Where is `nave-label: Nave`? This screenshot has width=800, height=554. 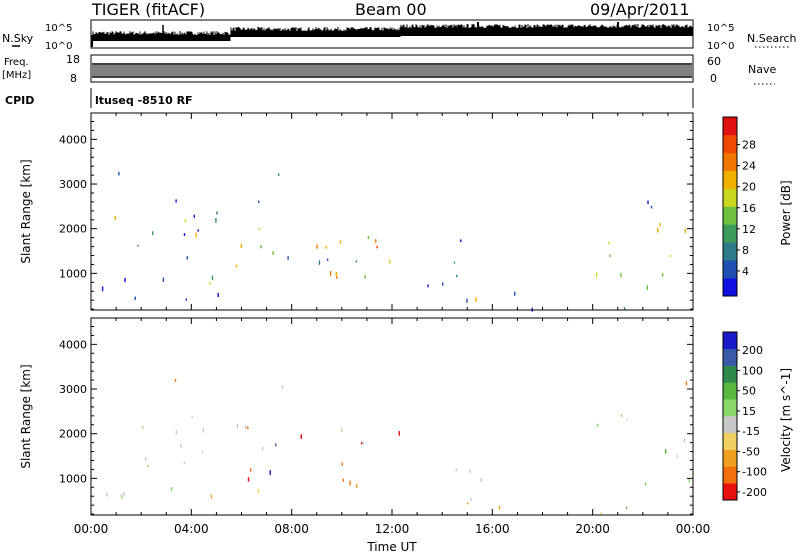 nave-label: Nave is located at coordinates (762, 69).